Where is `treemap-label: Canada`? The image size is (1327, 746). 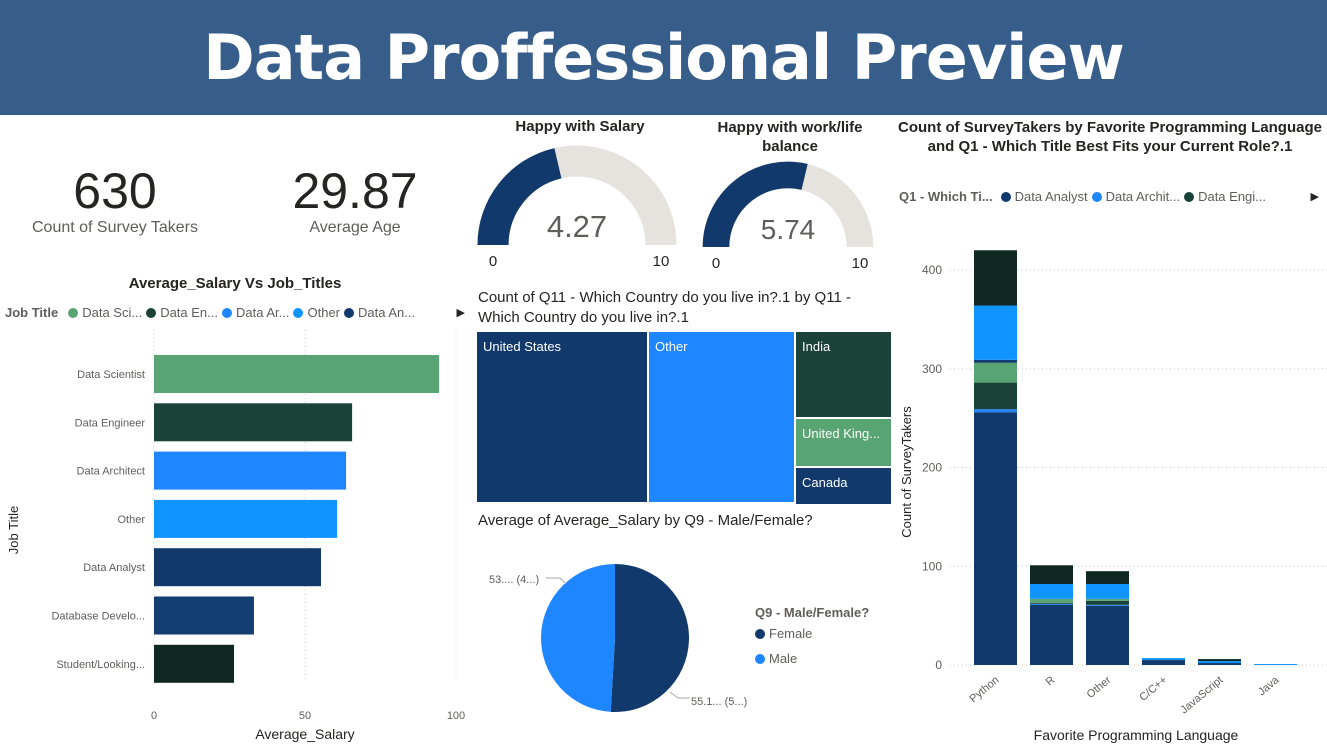
treemap-label: Canada is located at coordinates (825, 482).